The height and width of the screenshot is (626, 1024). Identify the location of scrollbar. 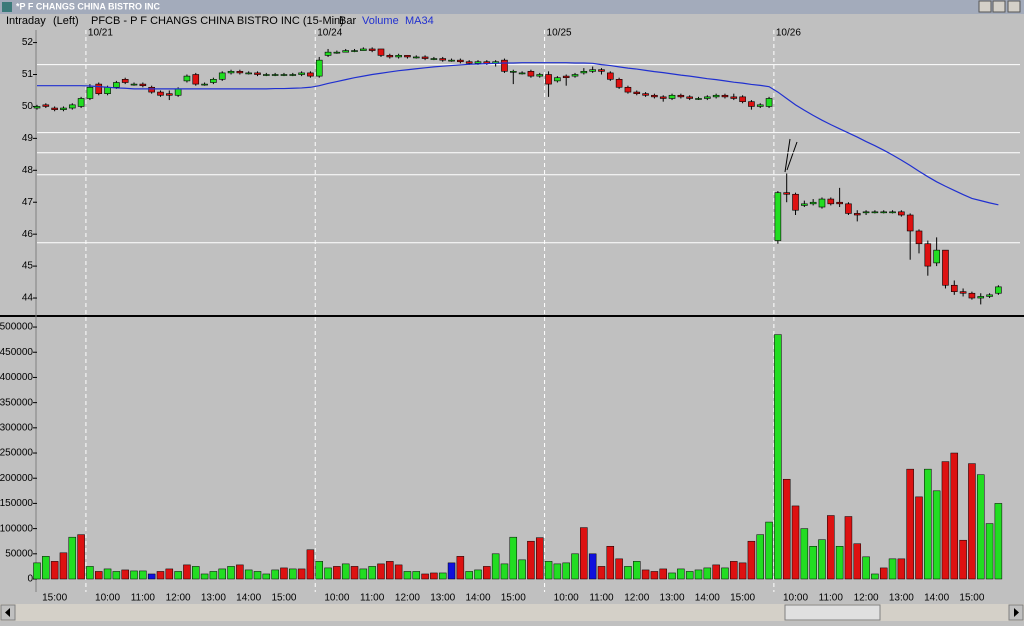
(512, 612).